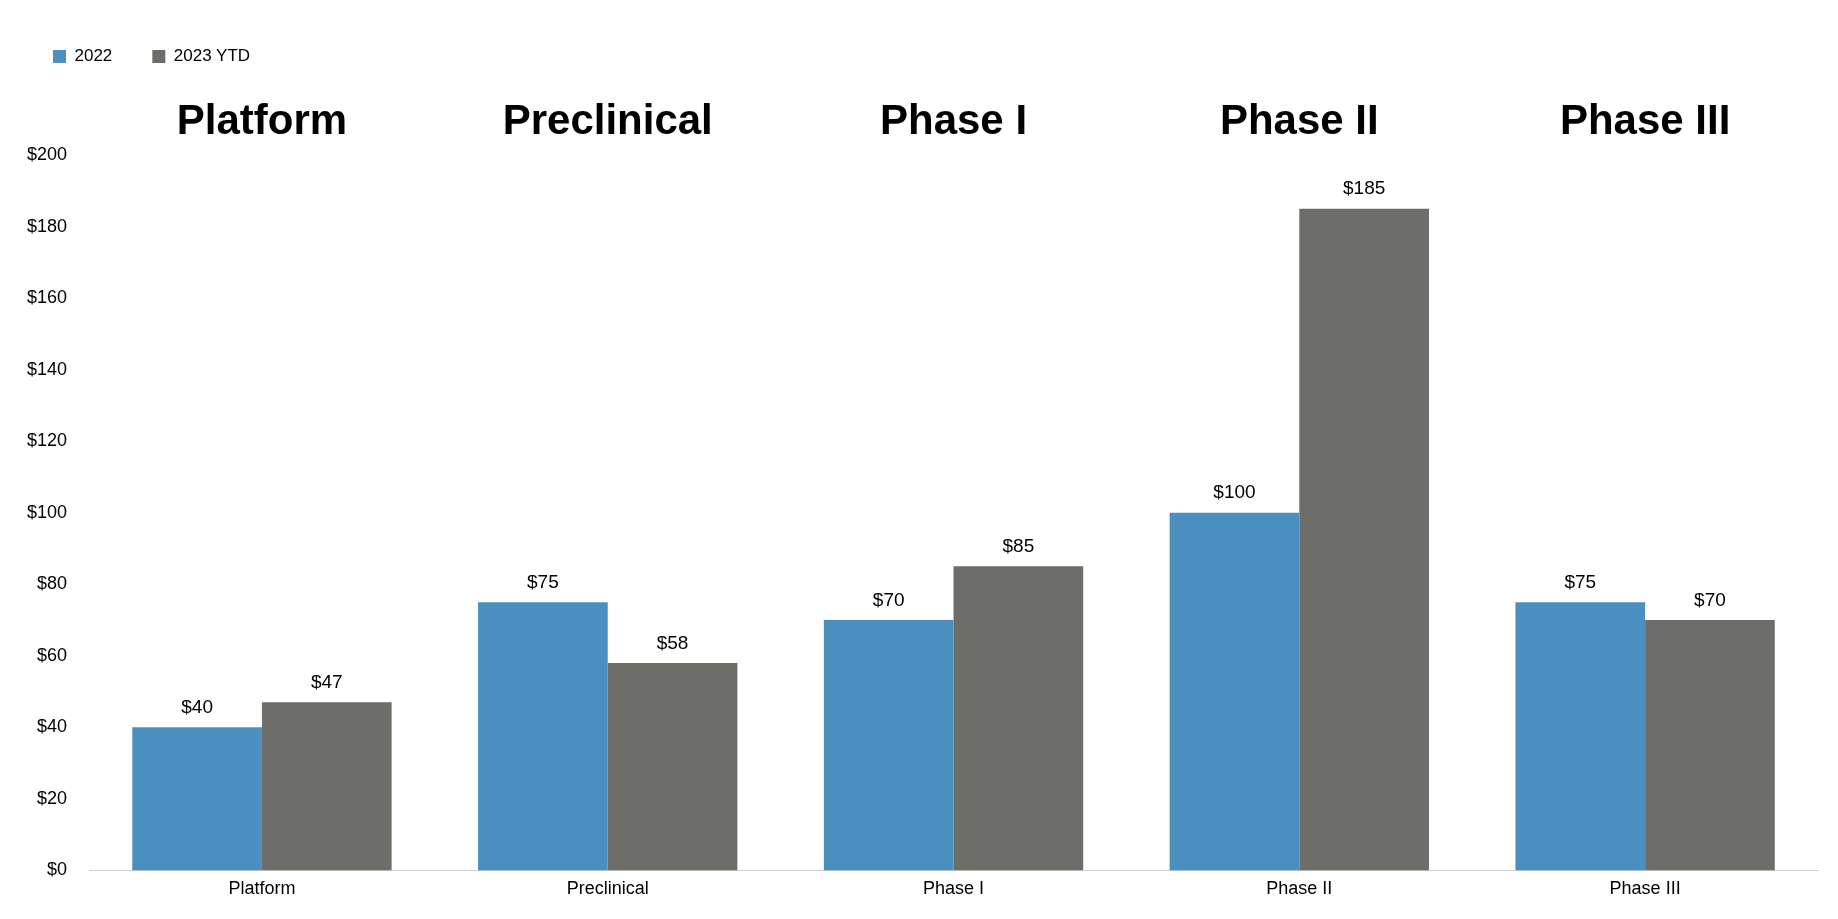 This screenshot has height=919, width=1838. I want to click on y-tick-label: $140, so click(47, 368).